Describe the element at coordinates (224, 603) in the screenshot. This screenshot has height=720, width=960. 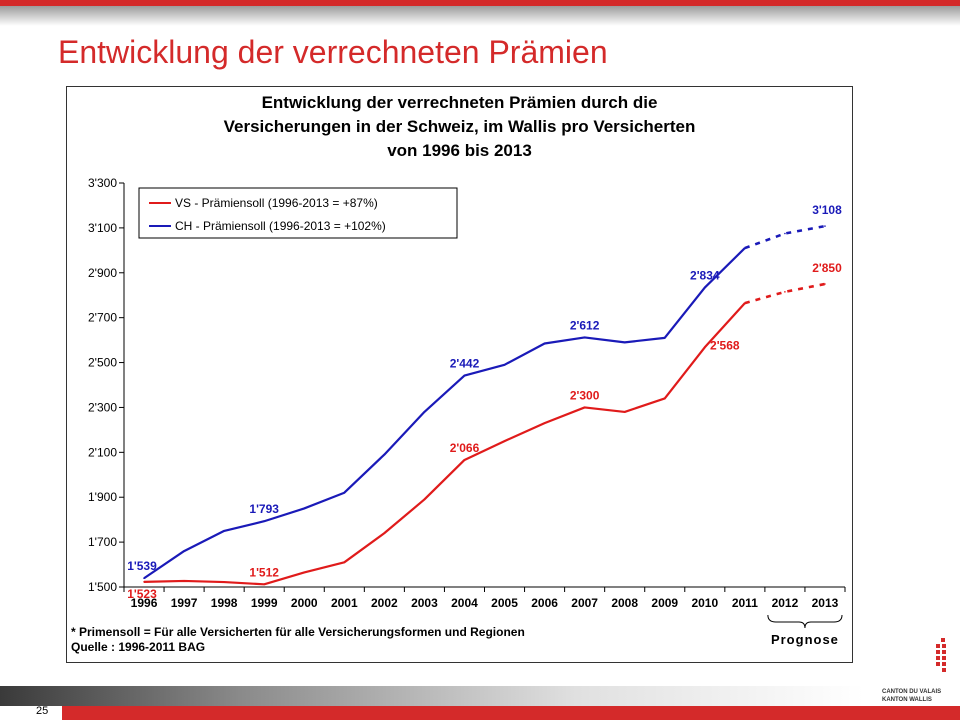
I see `x-tick-label: 1998` at that location.